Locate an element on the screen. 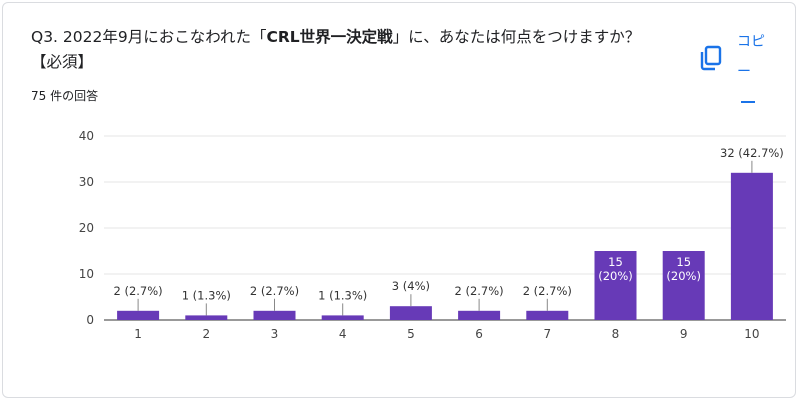  x-tick-label: 8 is located at coordinates (616, 334).